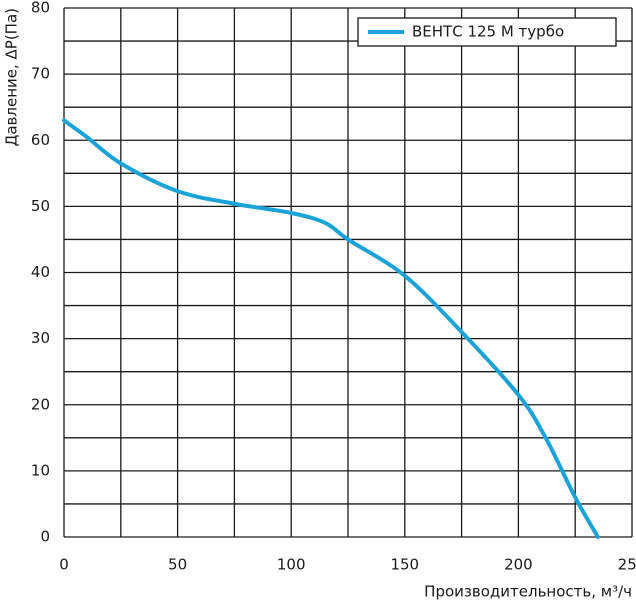 Image resolution: width=636 pixels, height=608 pixels. I want to click on y-tick-label: 70, so click(40, 74).